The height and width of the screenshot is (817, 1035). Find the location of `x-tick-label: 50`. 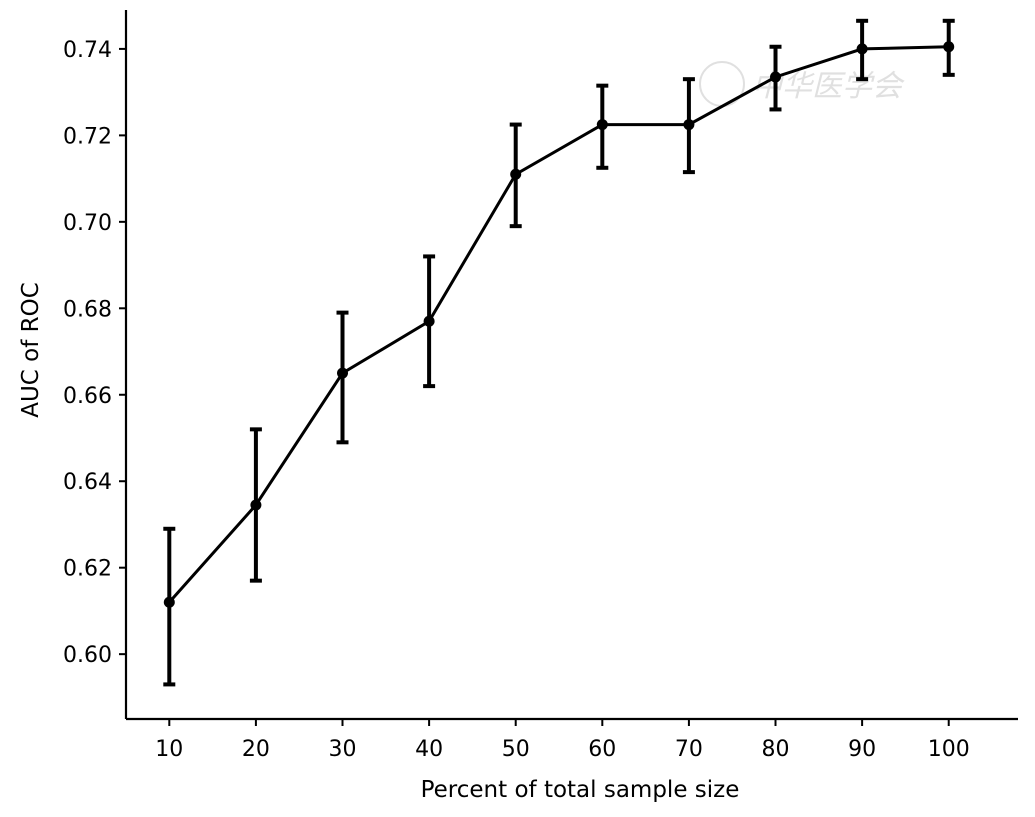

x-tick-label: 50 is located at coordinates (516, 749).